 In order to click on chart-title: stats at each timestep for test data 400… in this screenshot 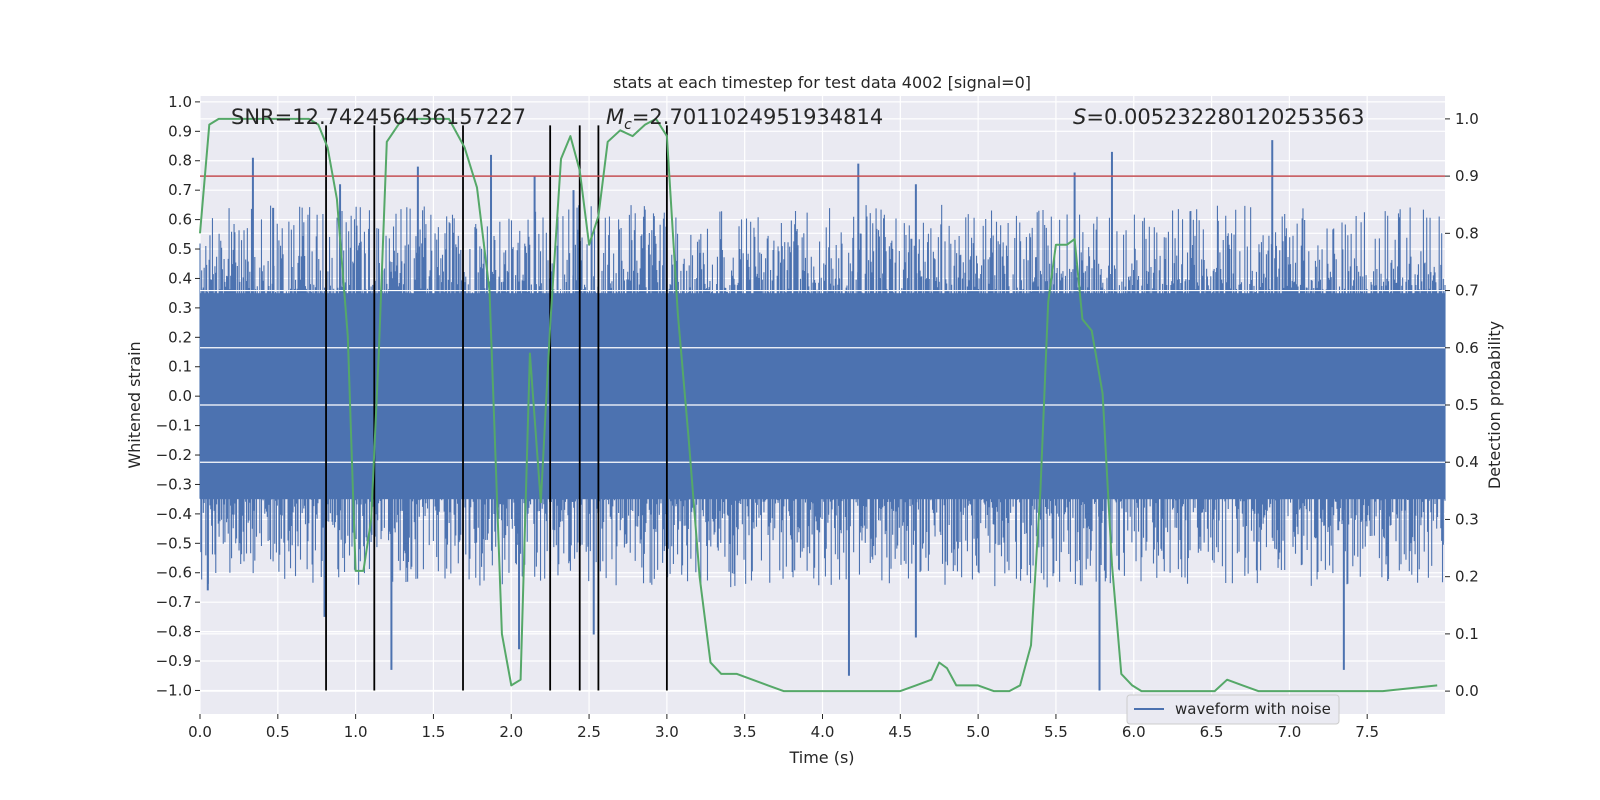, I will do `click(822, 82)`.